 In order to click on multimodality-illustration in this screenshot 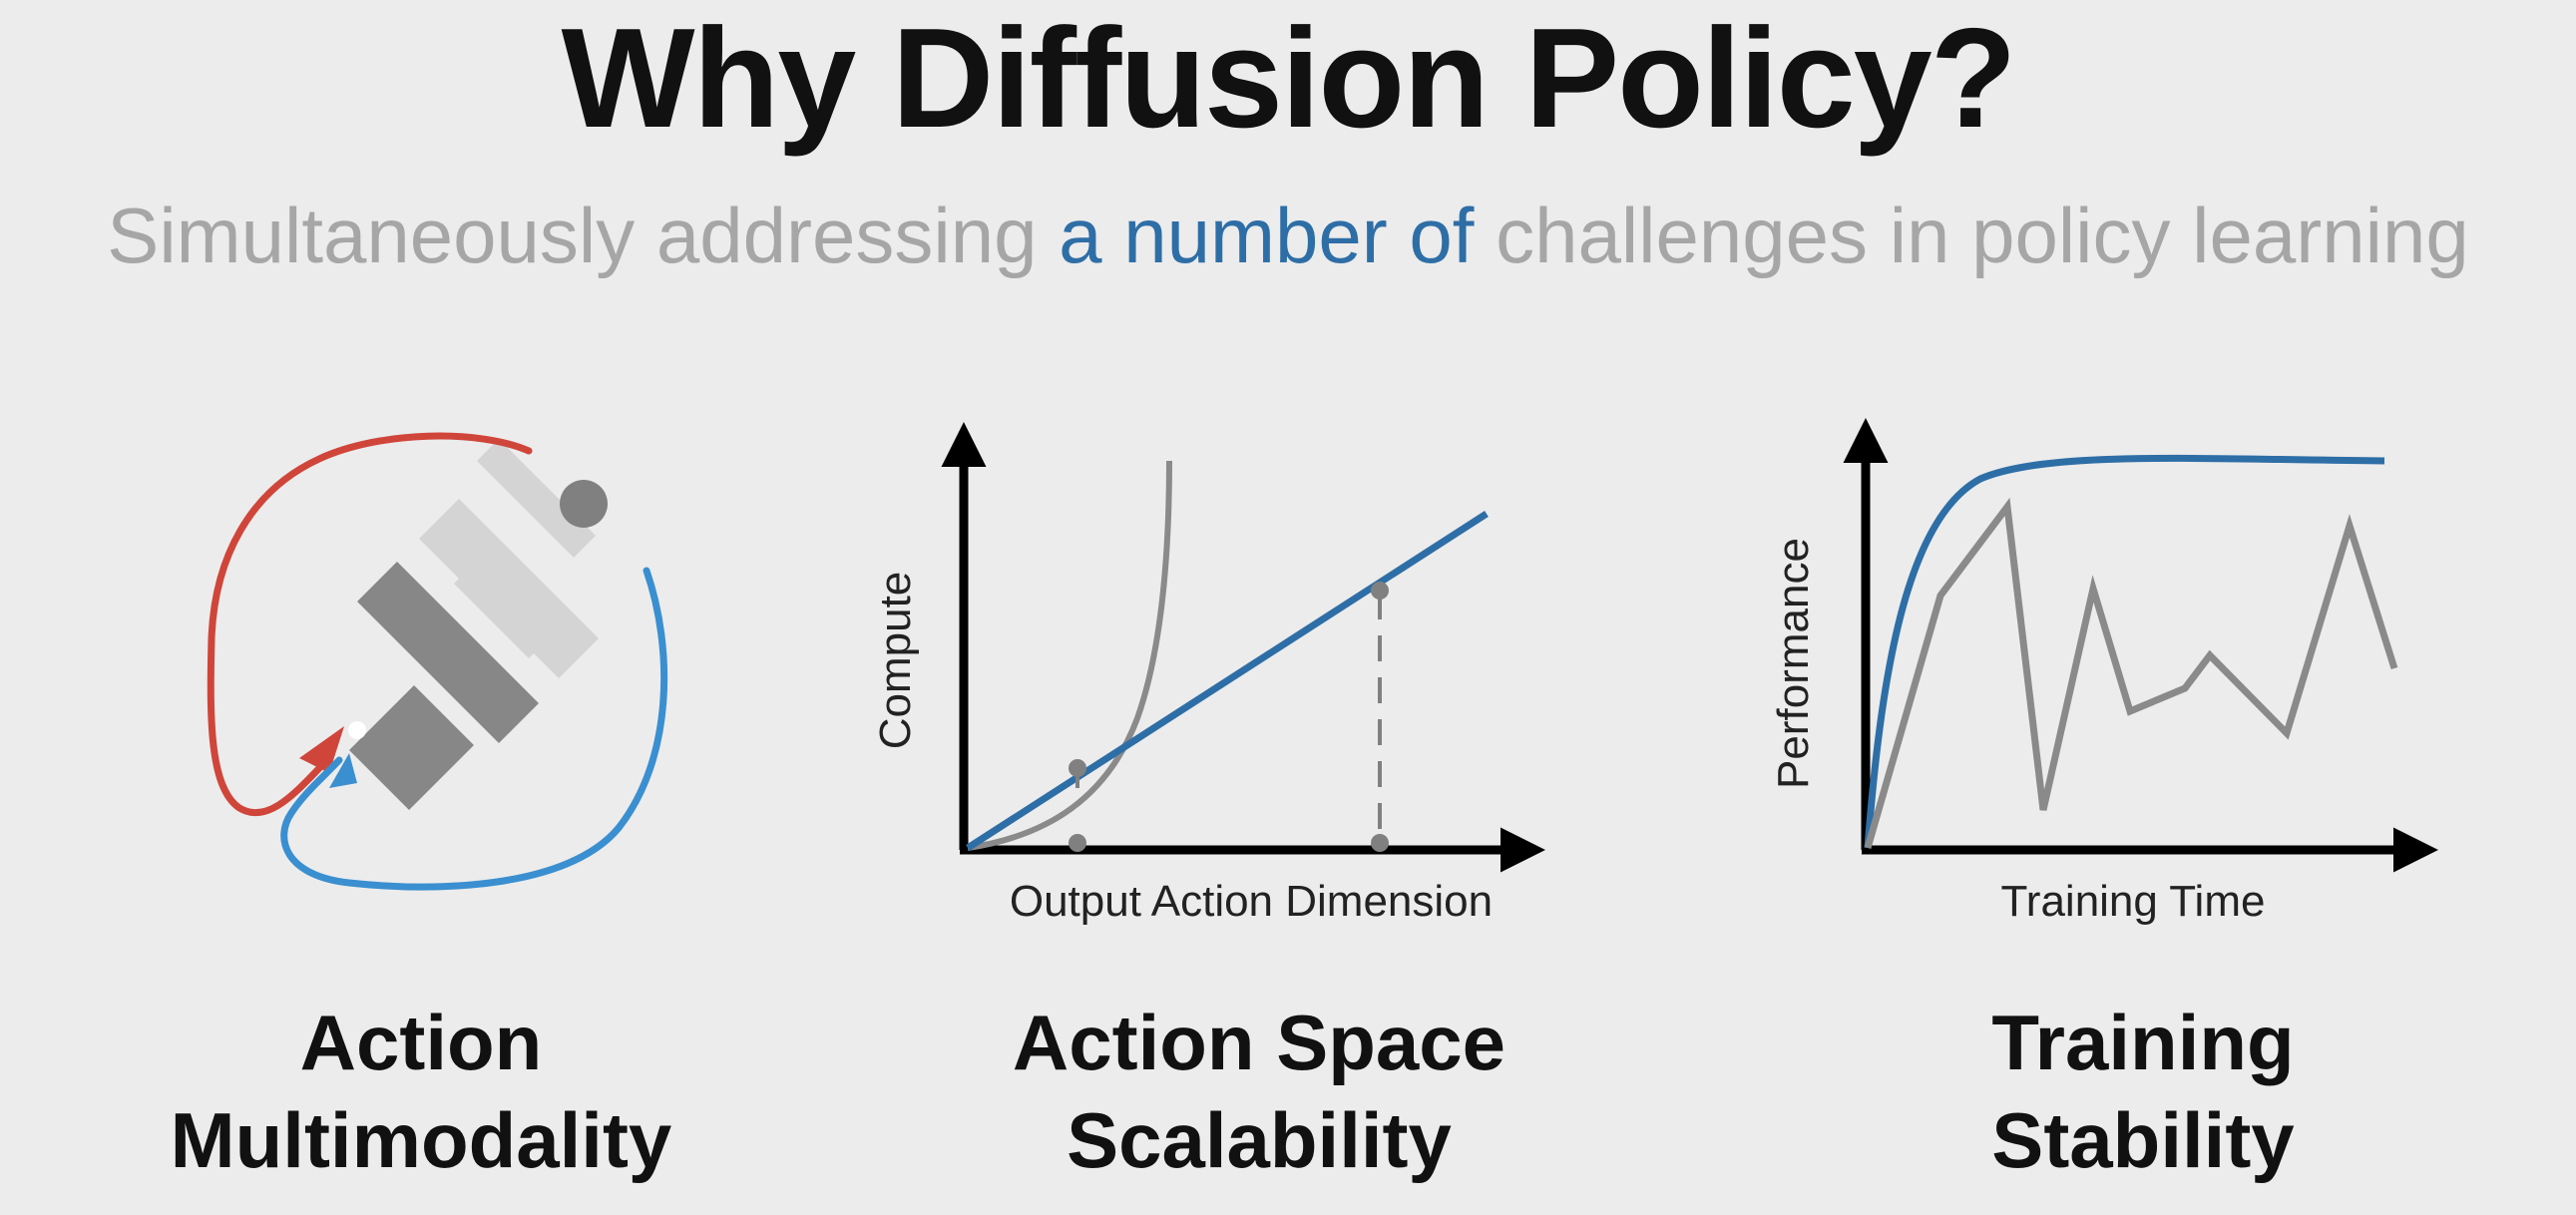, I will do `click(437, 661)`.